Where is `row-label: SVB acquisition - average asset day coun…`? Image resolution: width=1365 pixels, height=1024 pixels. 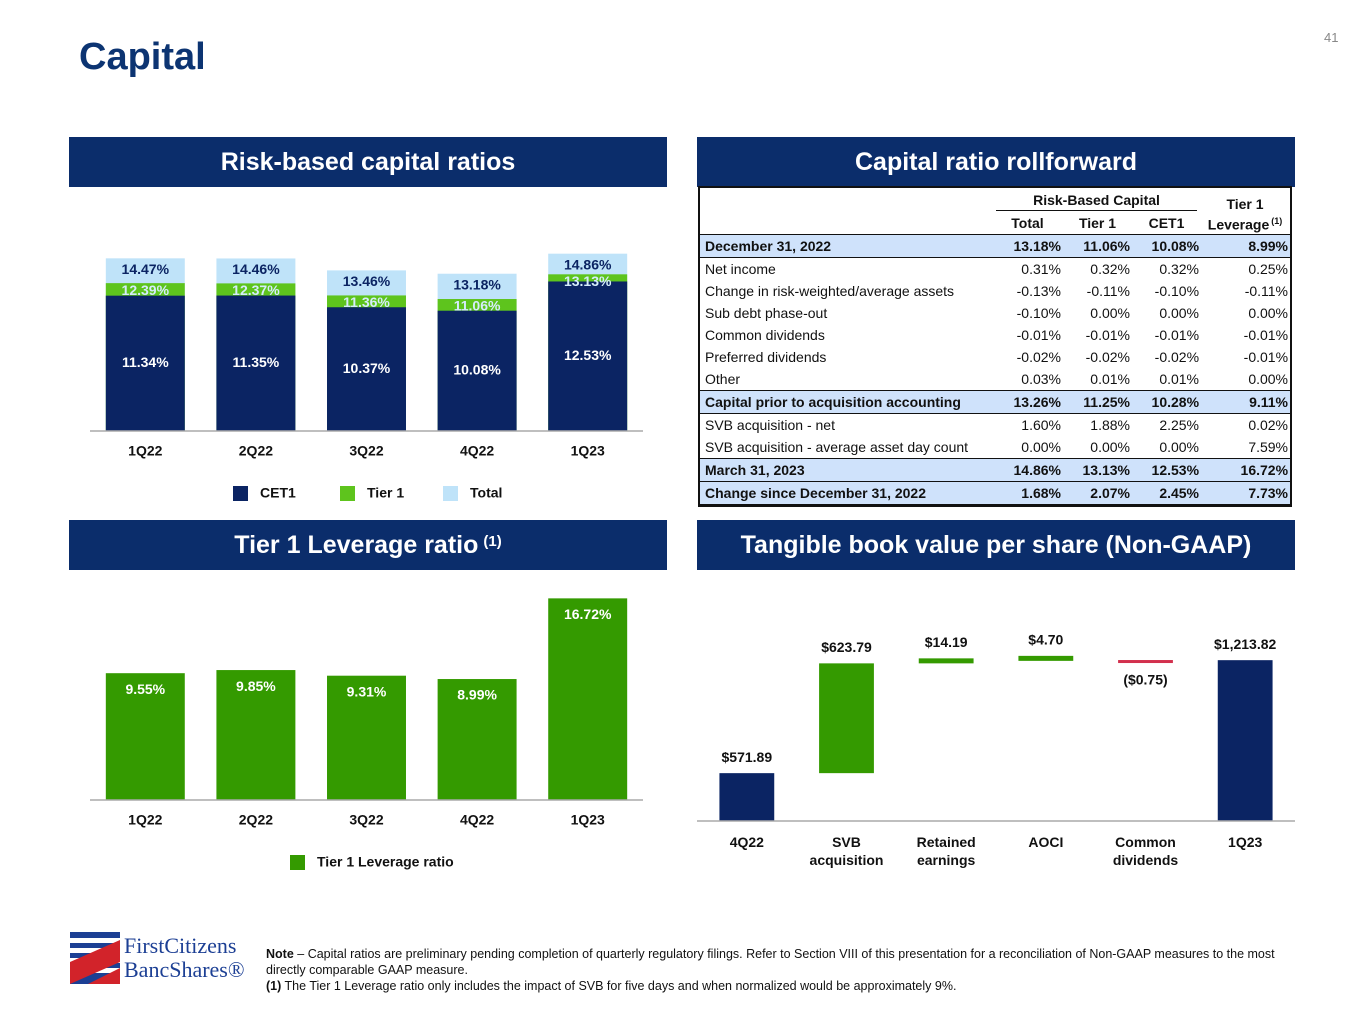
row-label: SVB acquisition - average asset day coun… is located at coordinates (837, 447).